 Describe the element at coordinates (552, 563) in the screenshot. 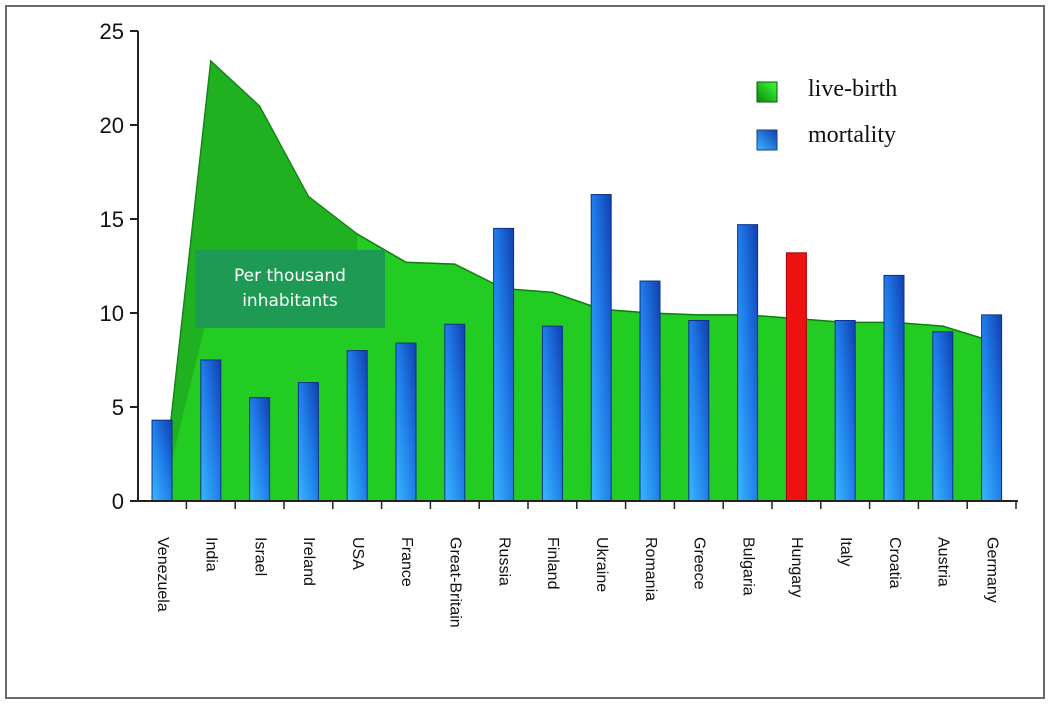

I see `x-category-label: Finland` at that location.